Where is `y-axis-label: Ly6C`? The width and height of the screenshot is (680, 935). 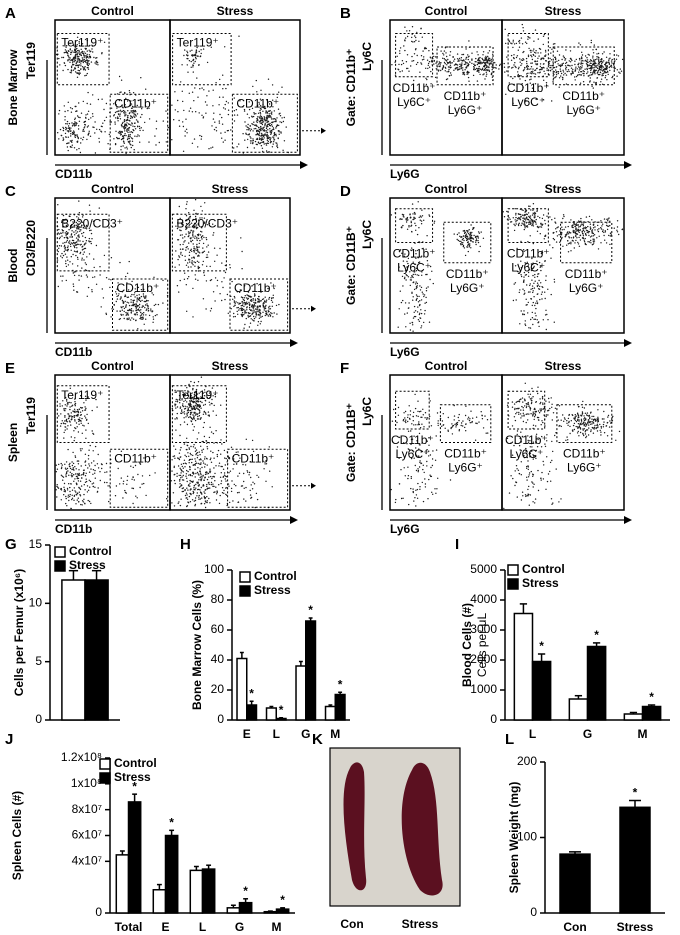
y-axis-label: Ly6C is located at coordinates (367, 234).